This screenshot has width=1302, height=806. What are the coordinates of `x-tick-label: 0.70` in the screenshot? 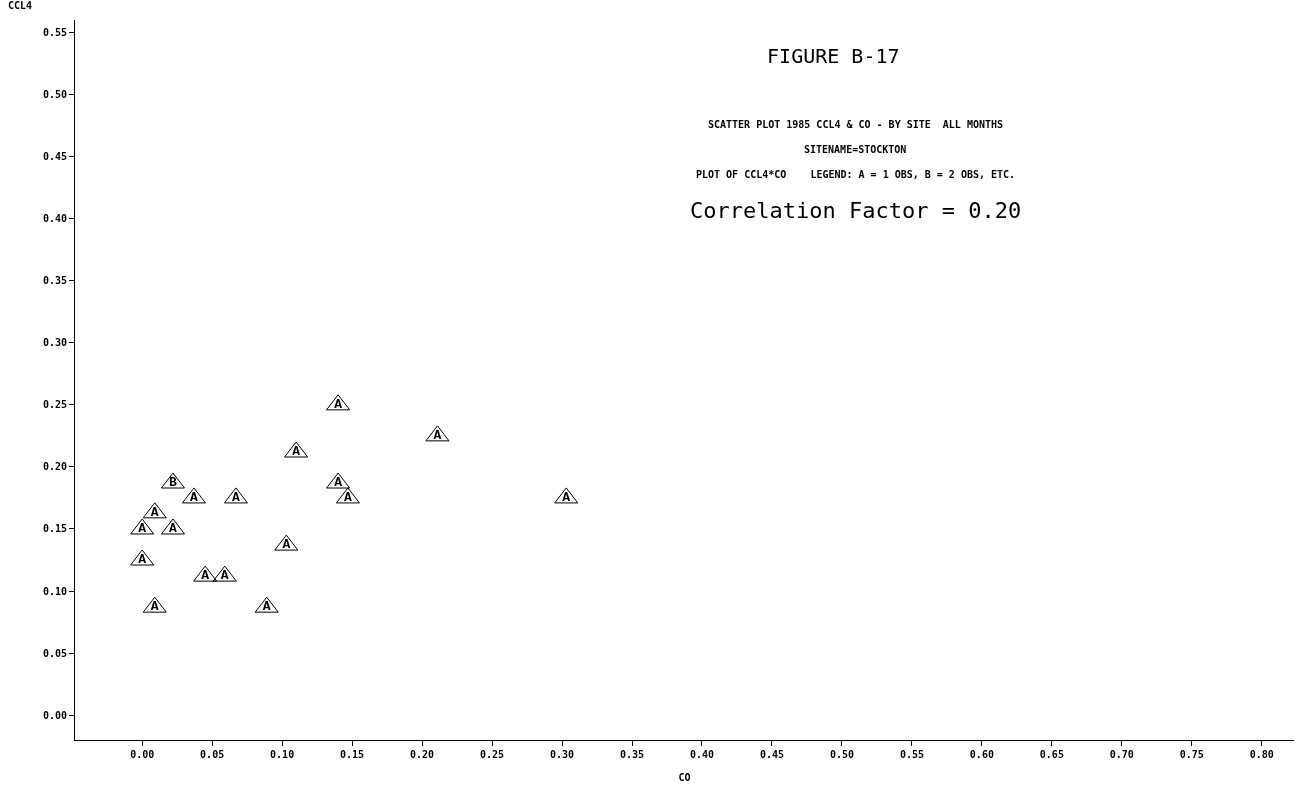 It's located at (1121, 754).